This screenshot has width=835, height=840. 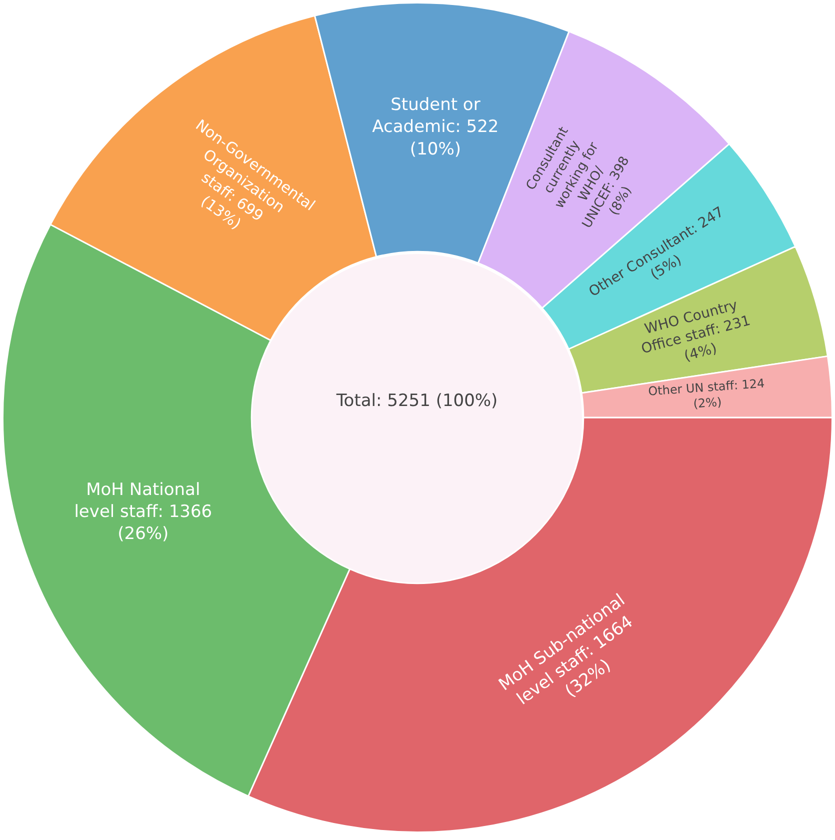 I want to click on slice-label: Other UN staff: 124 (2%), so click(x=707, y=393).